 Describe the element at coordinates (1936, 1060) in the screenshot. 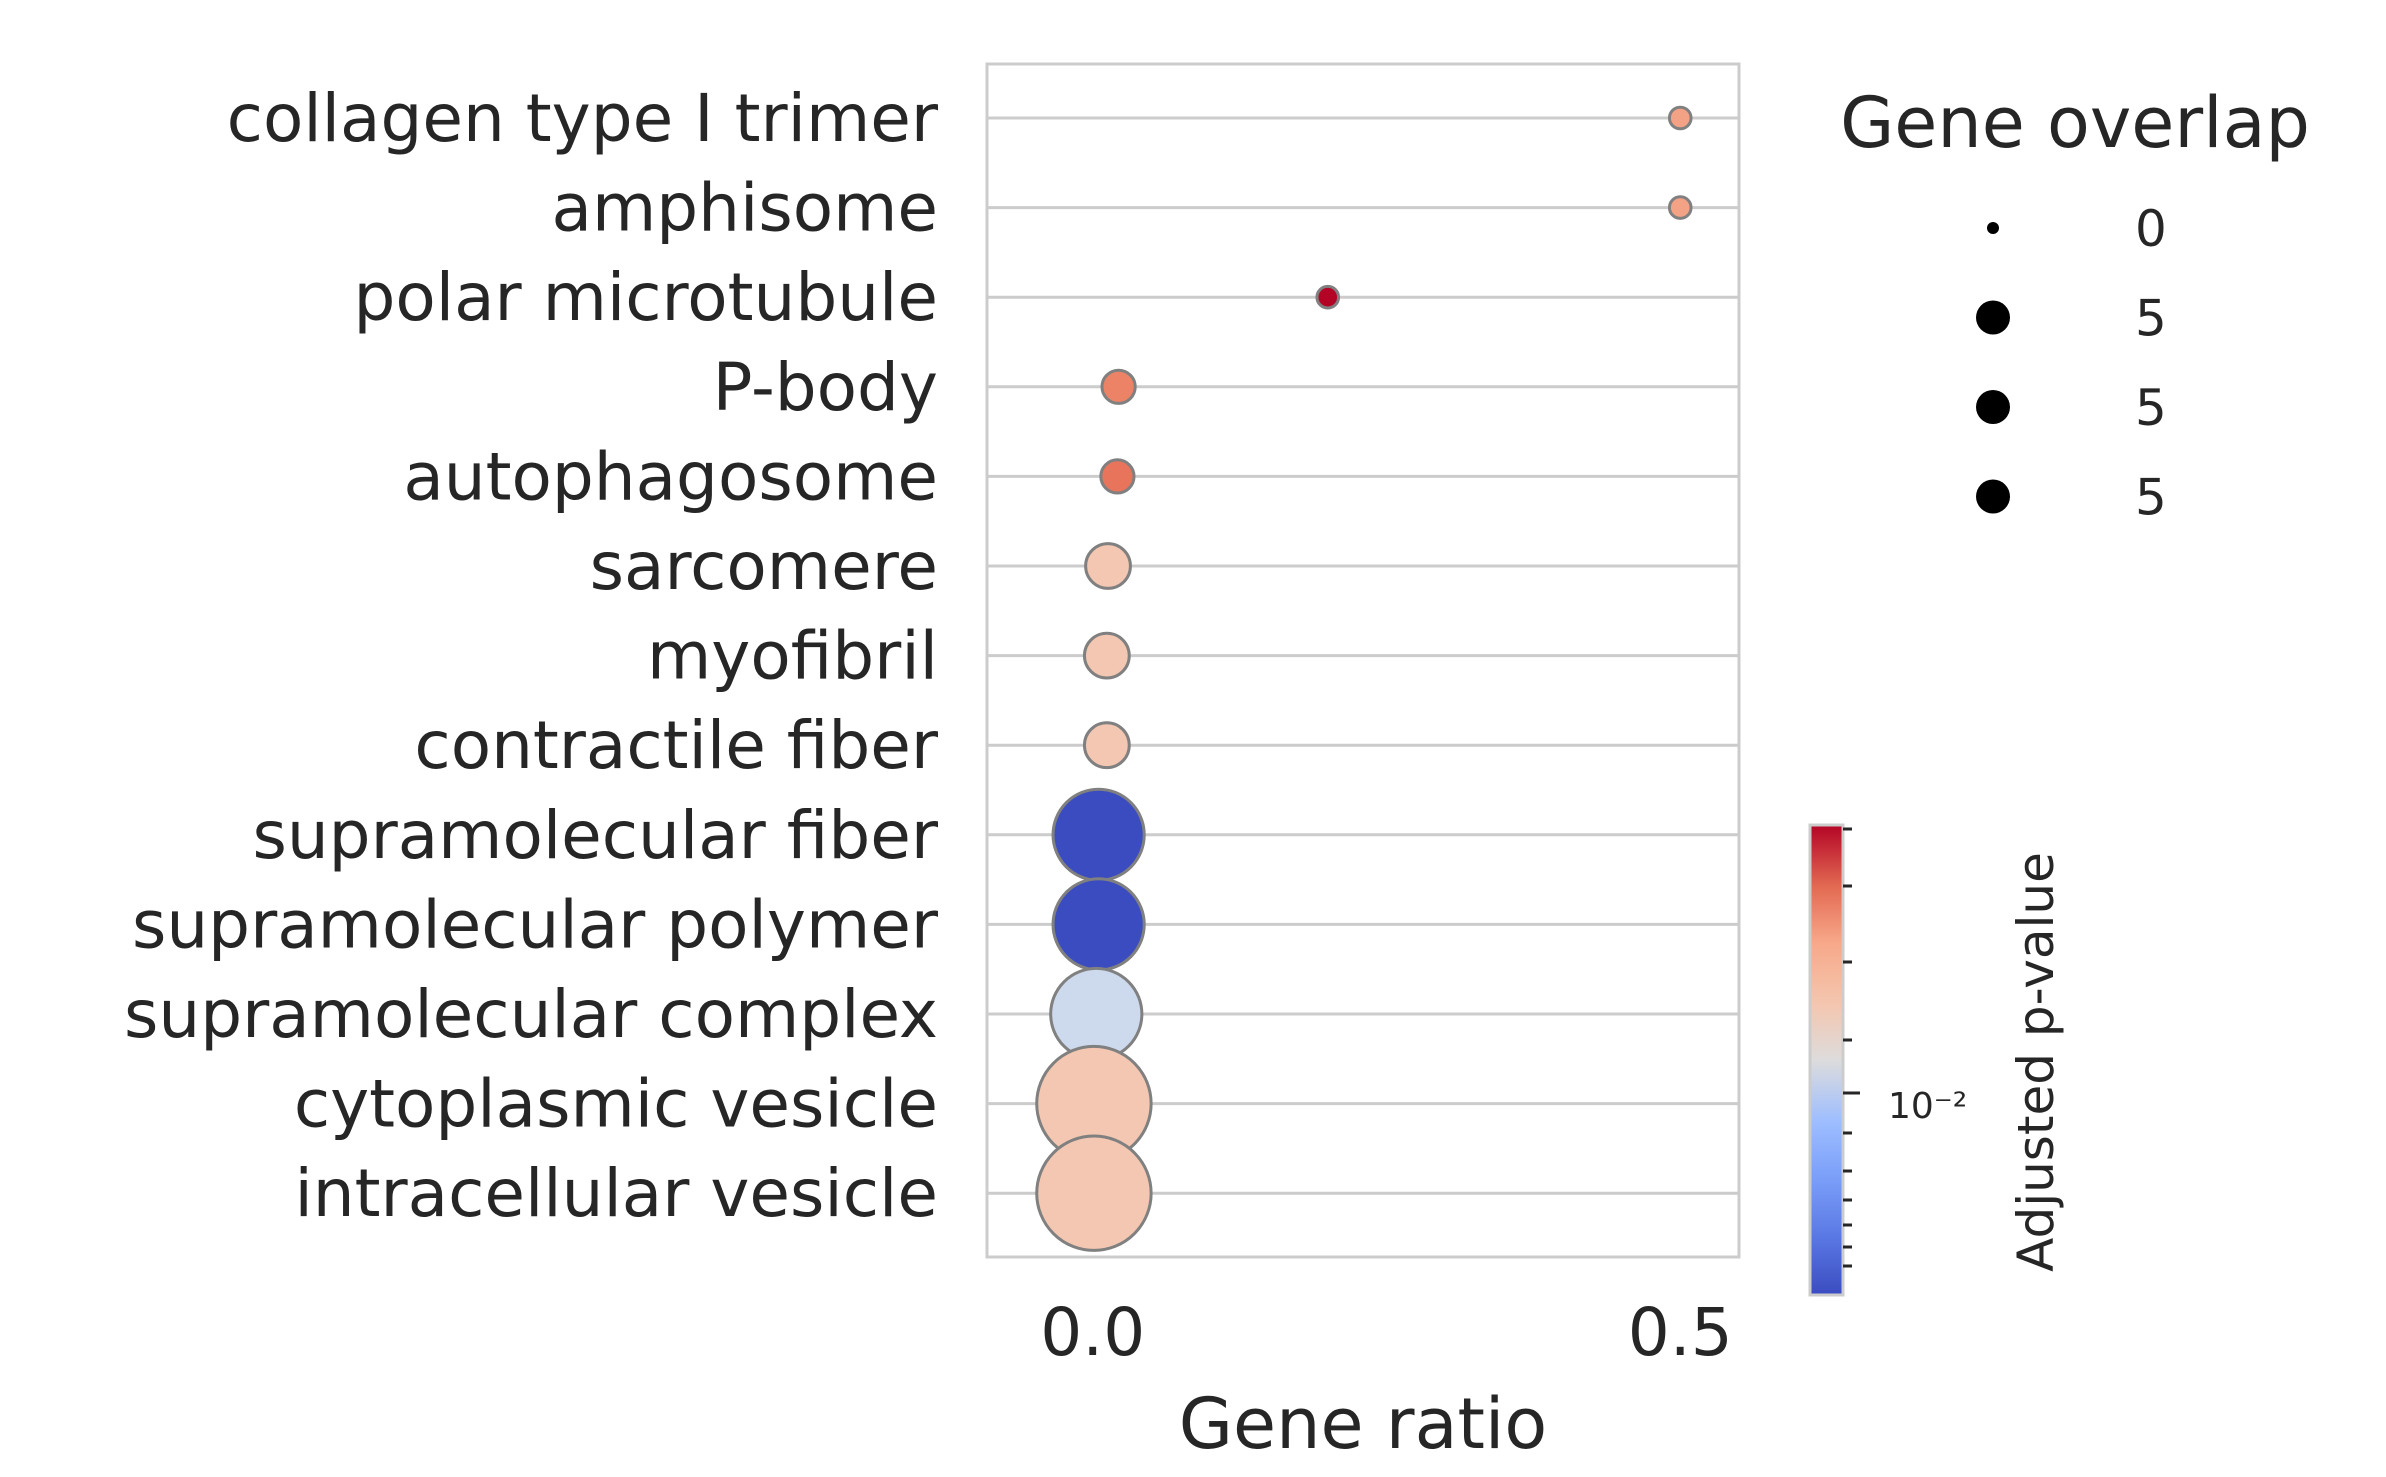

I see `colorbar: 10⁻² Adjusted p-value` at that location.